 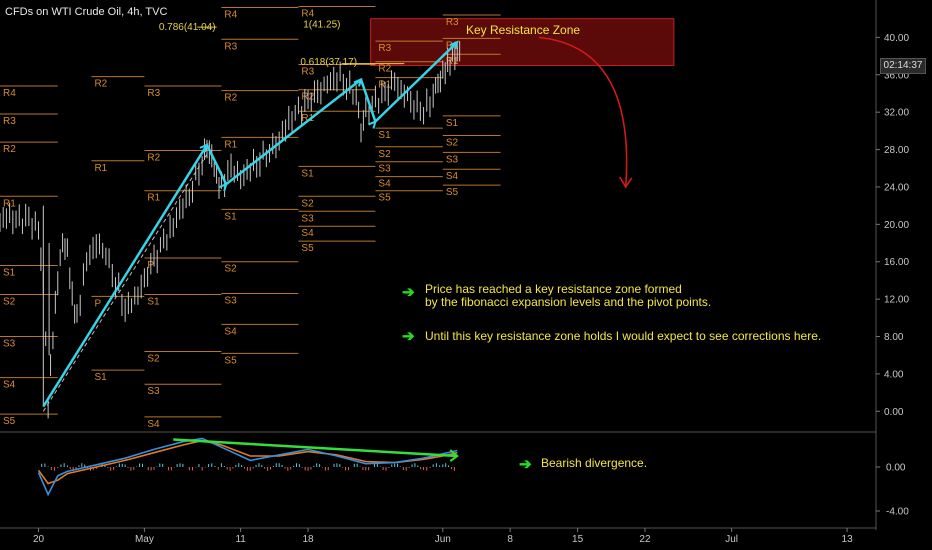 I want to click on divergence-arrowhead, so click(x=454, y=455).